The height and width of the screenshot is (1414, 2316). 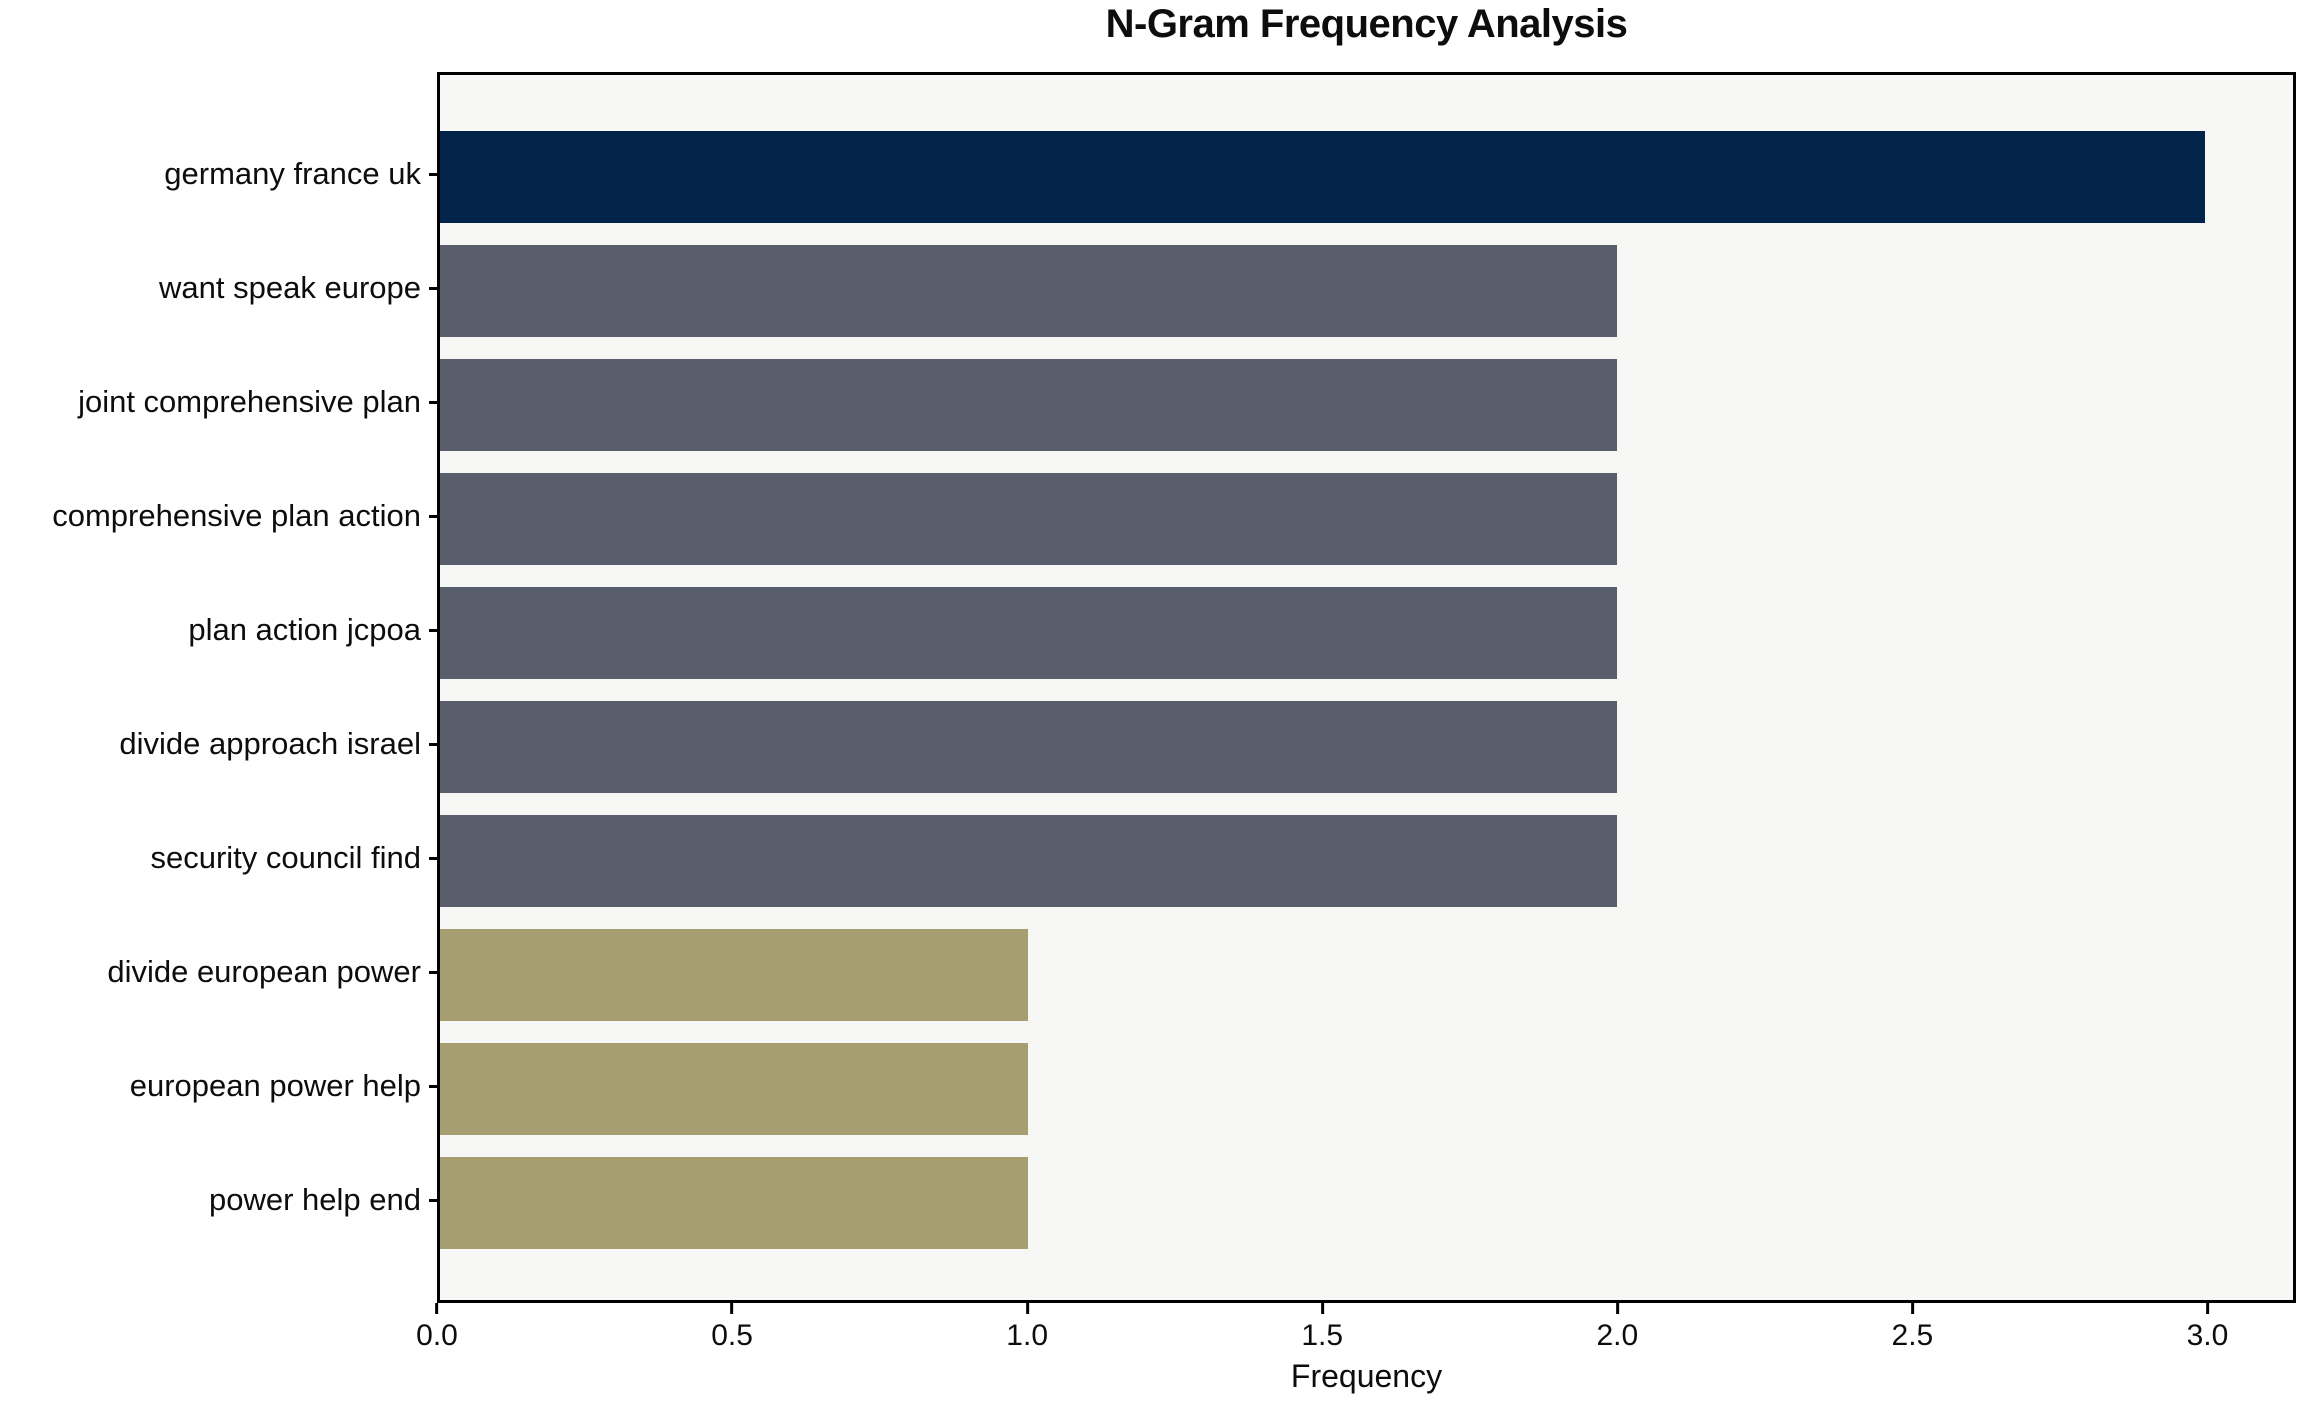 I want to click on y-label-row: want speak europe, so click(x=218, y=288).